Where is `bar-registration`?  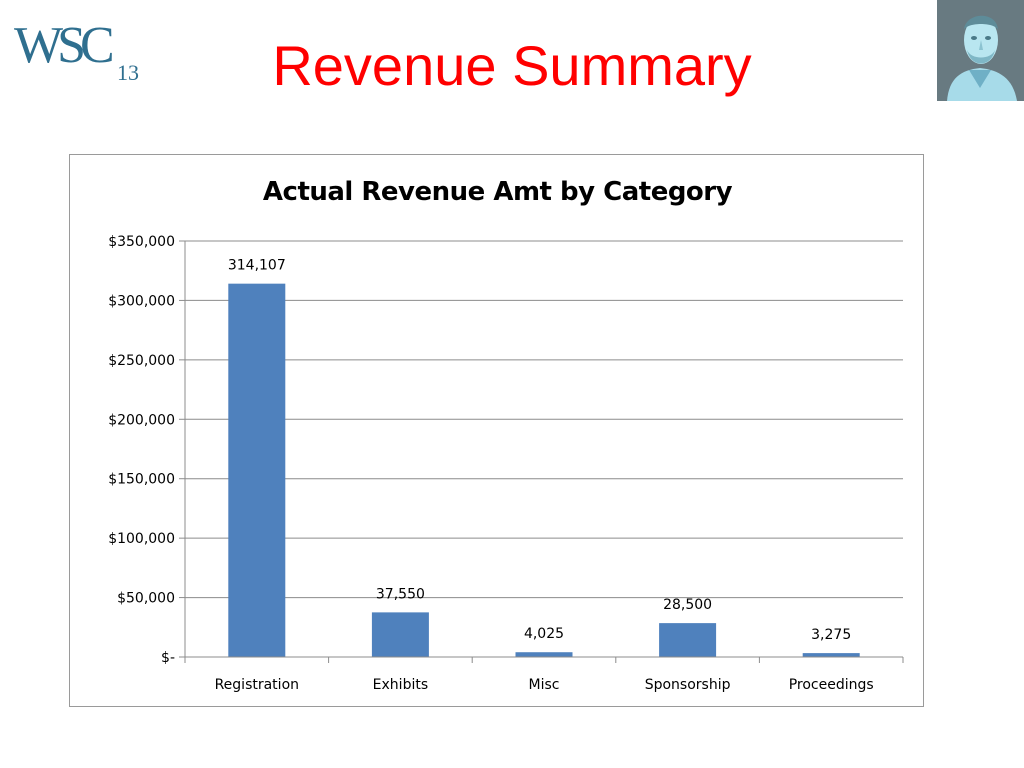 bar-registration is located at coordinates (257, 470).